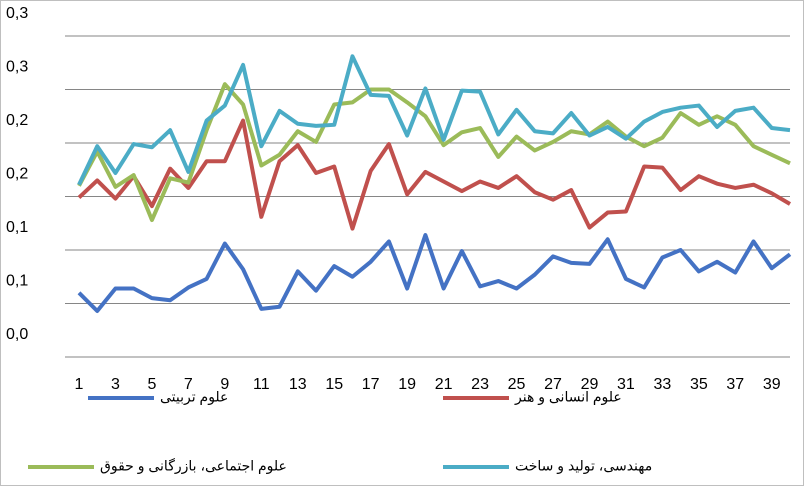  I want to click on x-tick-label: 19, so click(407, 384).